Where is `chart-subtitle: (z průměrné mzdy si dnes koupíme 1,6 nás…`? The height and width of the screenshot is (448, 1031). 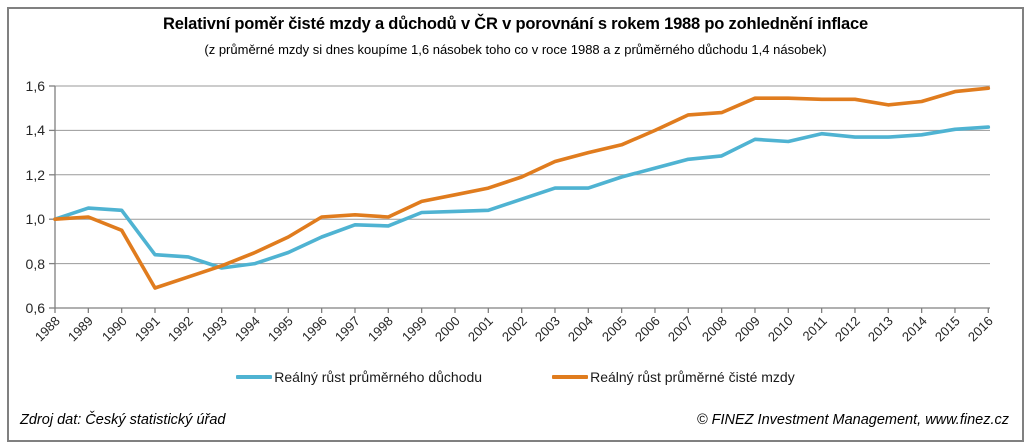 chart-subtitle: (z průměrné mzdy si dnes koupíme 1,6 nás… is located at coordinates (515, 49).